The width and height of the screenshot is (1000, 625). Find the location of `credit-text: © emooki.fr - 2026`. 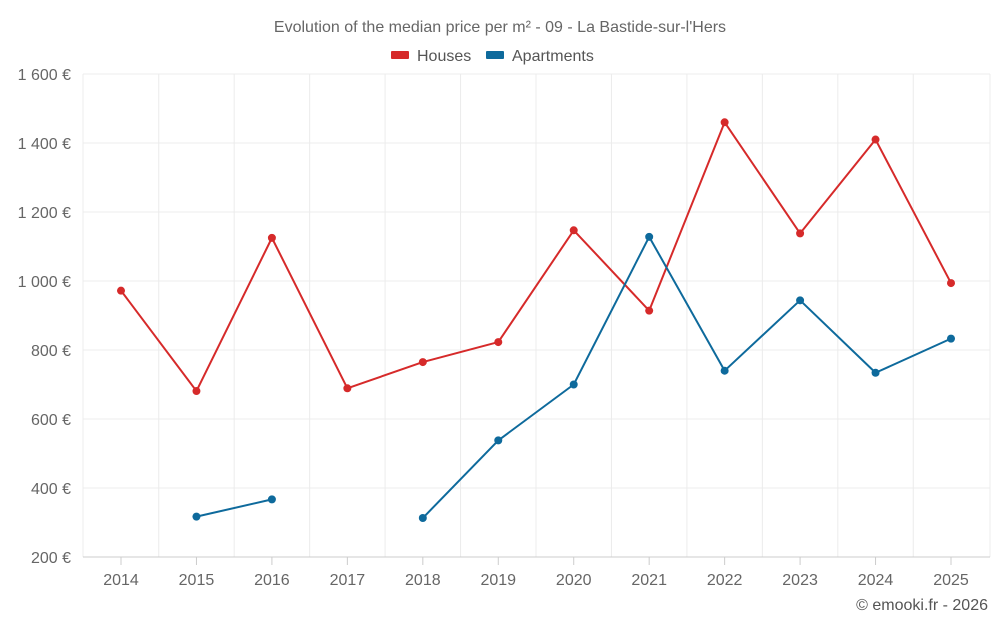

credit-text: © emooki.fr - 2026 is located at coordinates (922, 605).